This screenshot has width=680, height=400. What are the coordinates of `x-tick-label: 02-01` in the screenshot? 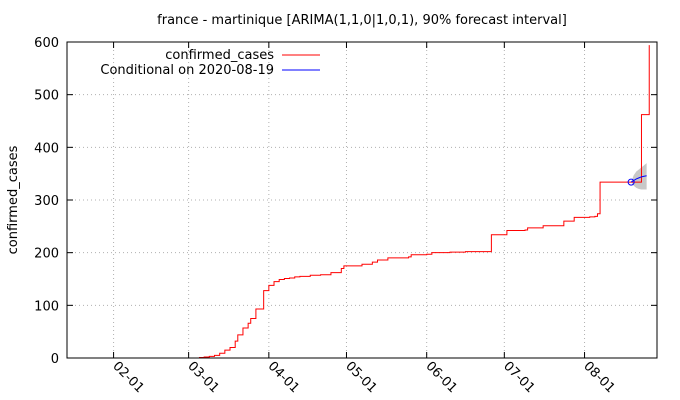 It's located at (127, 377).